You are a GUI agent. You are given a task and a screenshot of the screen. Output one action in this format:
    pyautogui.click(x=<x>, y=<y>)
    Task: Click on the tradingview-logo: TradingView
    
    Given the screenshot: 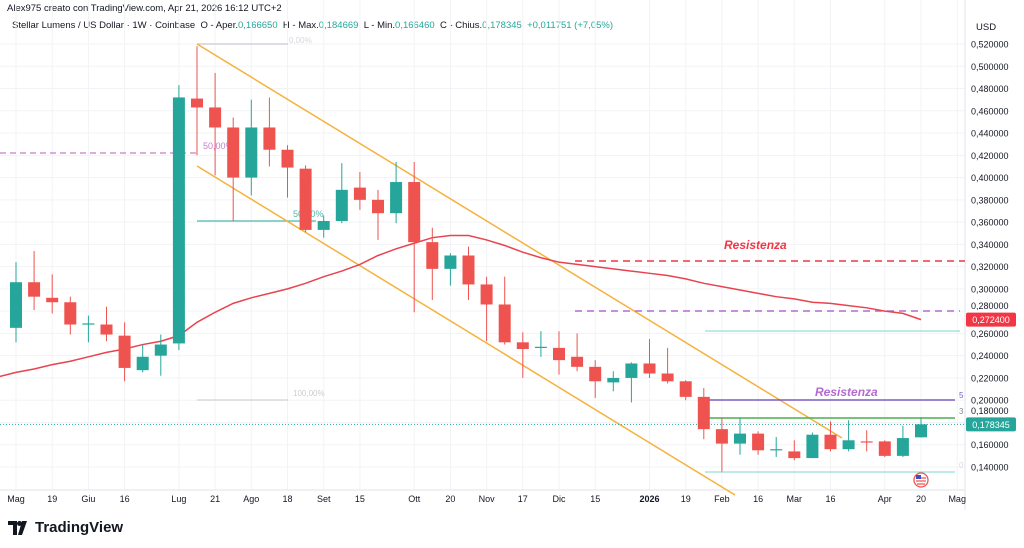 What is the action you would take?
    pyautogui.click(x=65, y=527)
    